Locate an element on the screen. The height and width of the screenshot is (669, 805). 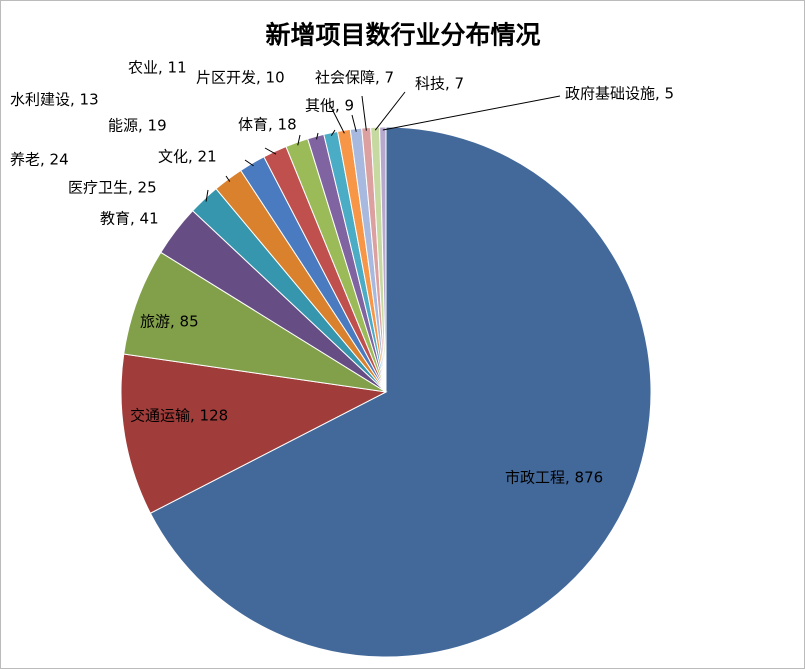
data-label: 其他, 9 is located at coordinates (329, 106).